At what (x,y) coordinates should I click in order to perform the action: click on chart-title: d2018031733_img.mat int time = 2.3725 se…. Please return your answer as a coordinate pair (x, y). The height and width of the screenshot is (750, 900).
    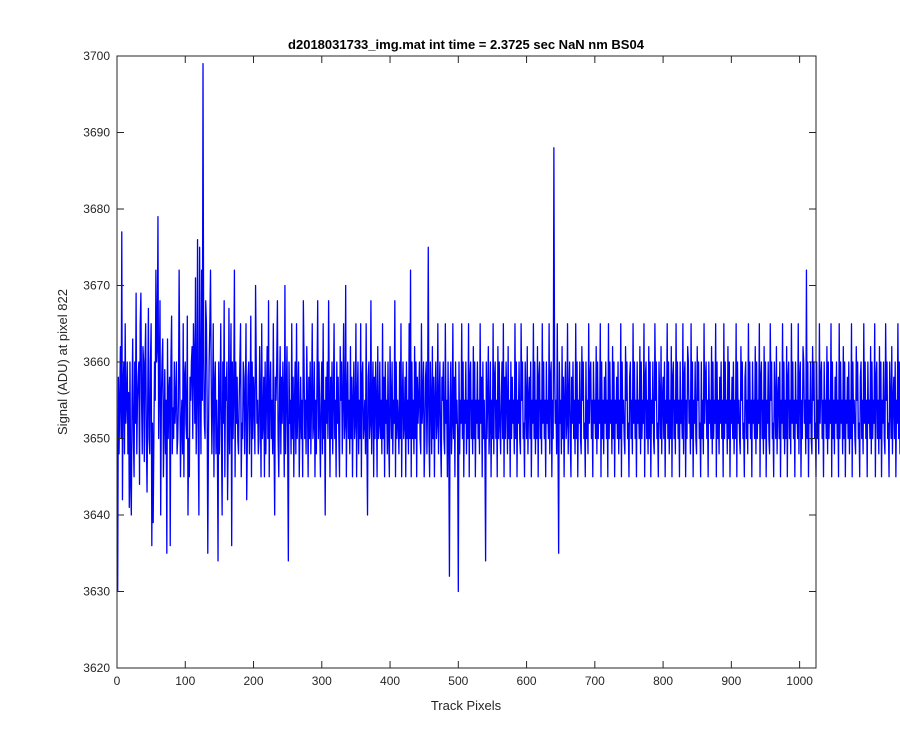
    Looking at the image, I should click on (466, 44).